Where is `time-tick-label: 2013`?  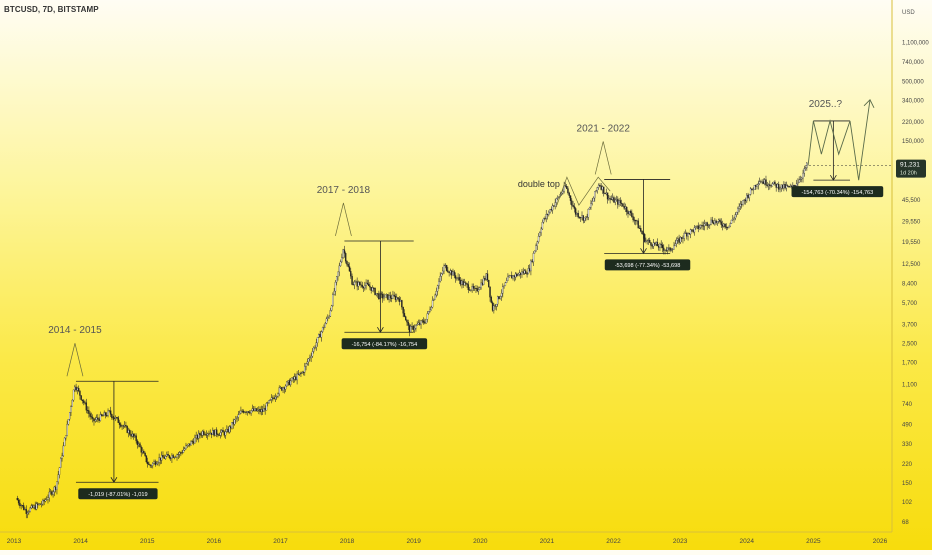
time-tick-label: 2013 is located at coordinates (14, 541).